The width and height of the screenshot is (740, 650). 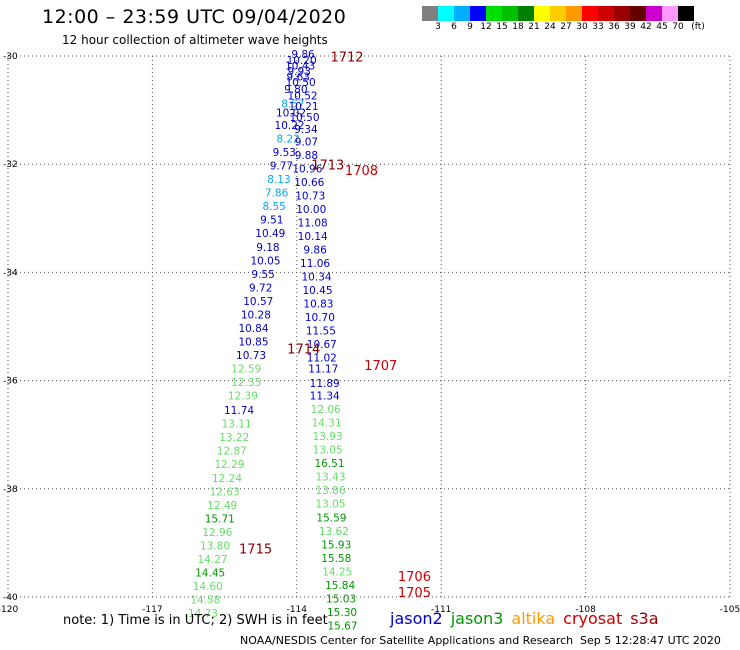 I want to click on swh-value: 12.24, so click(x=227, y=479).